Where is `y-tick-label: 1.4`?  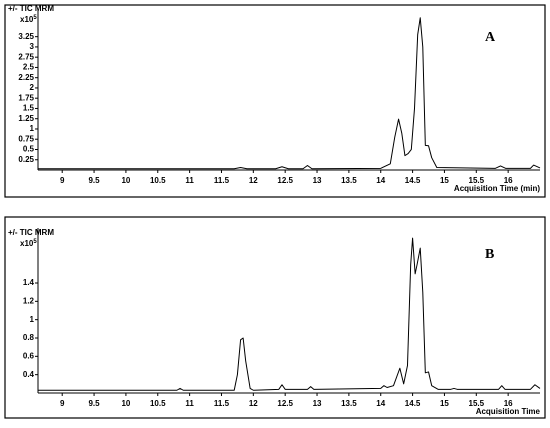
y-tick-label: 1.4 is located at coordinates (29, 282).